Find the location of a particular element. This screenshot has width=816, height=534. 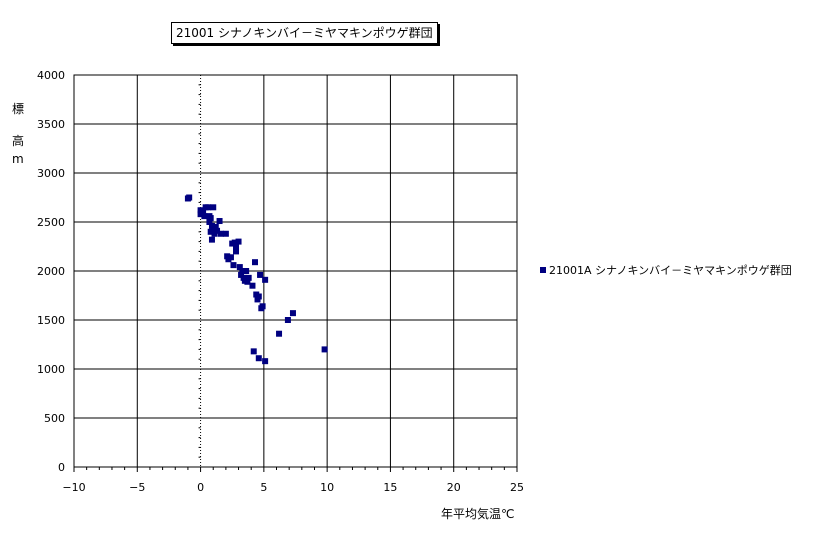

legend: 21001A シナノキンバイ－ミヤマキンポウゲ群団 is located at coordinates (666, 270).